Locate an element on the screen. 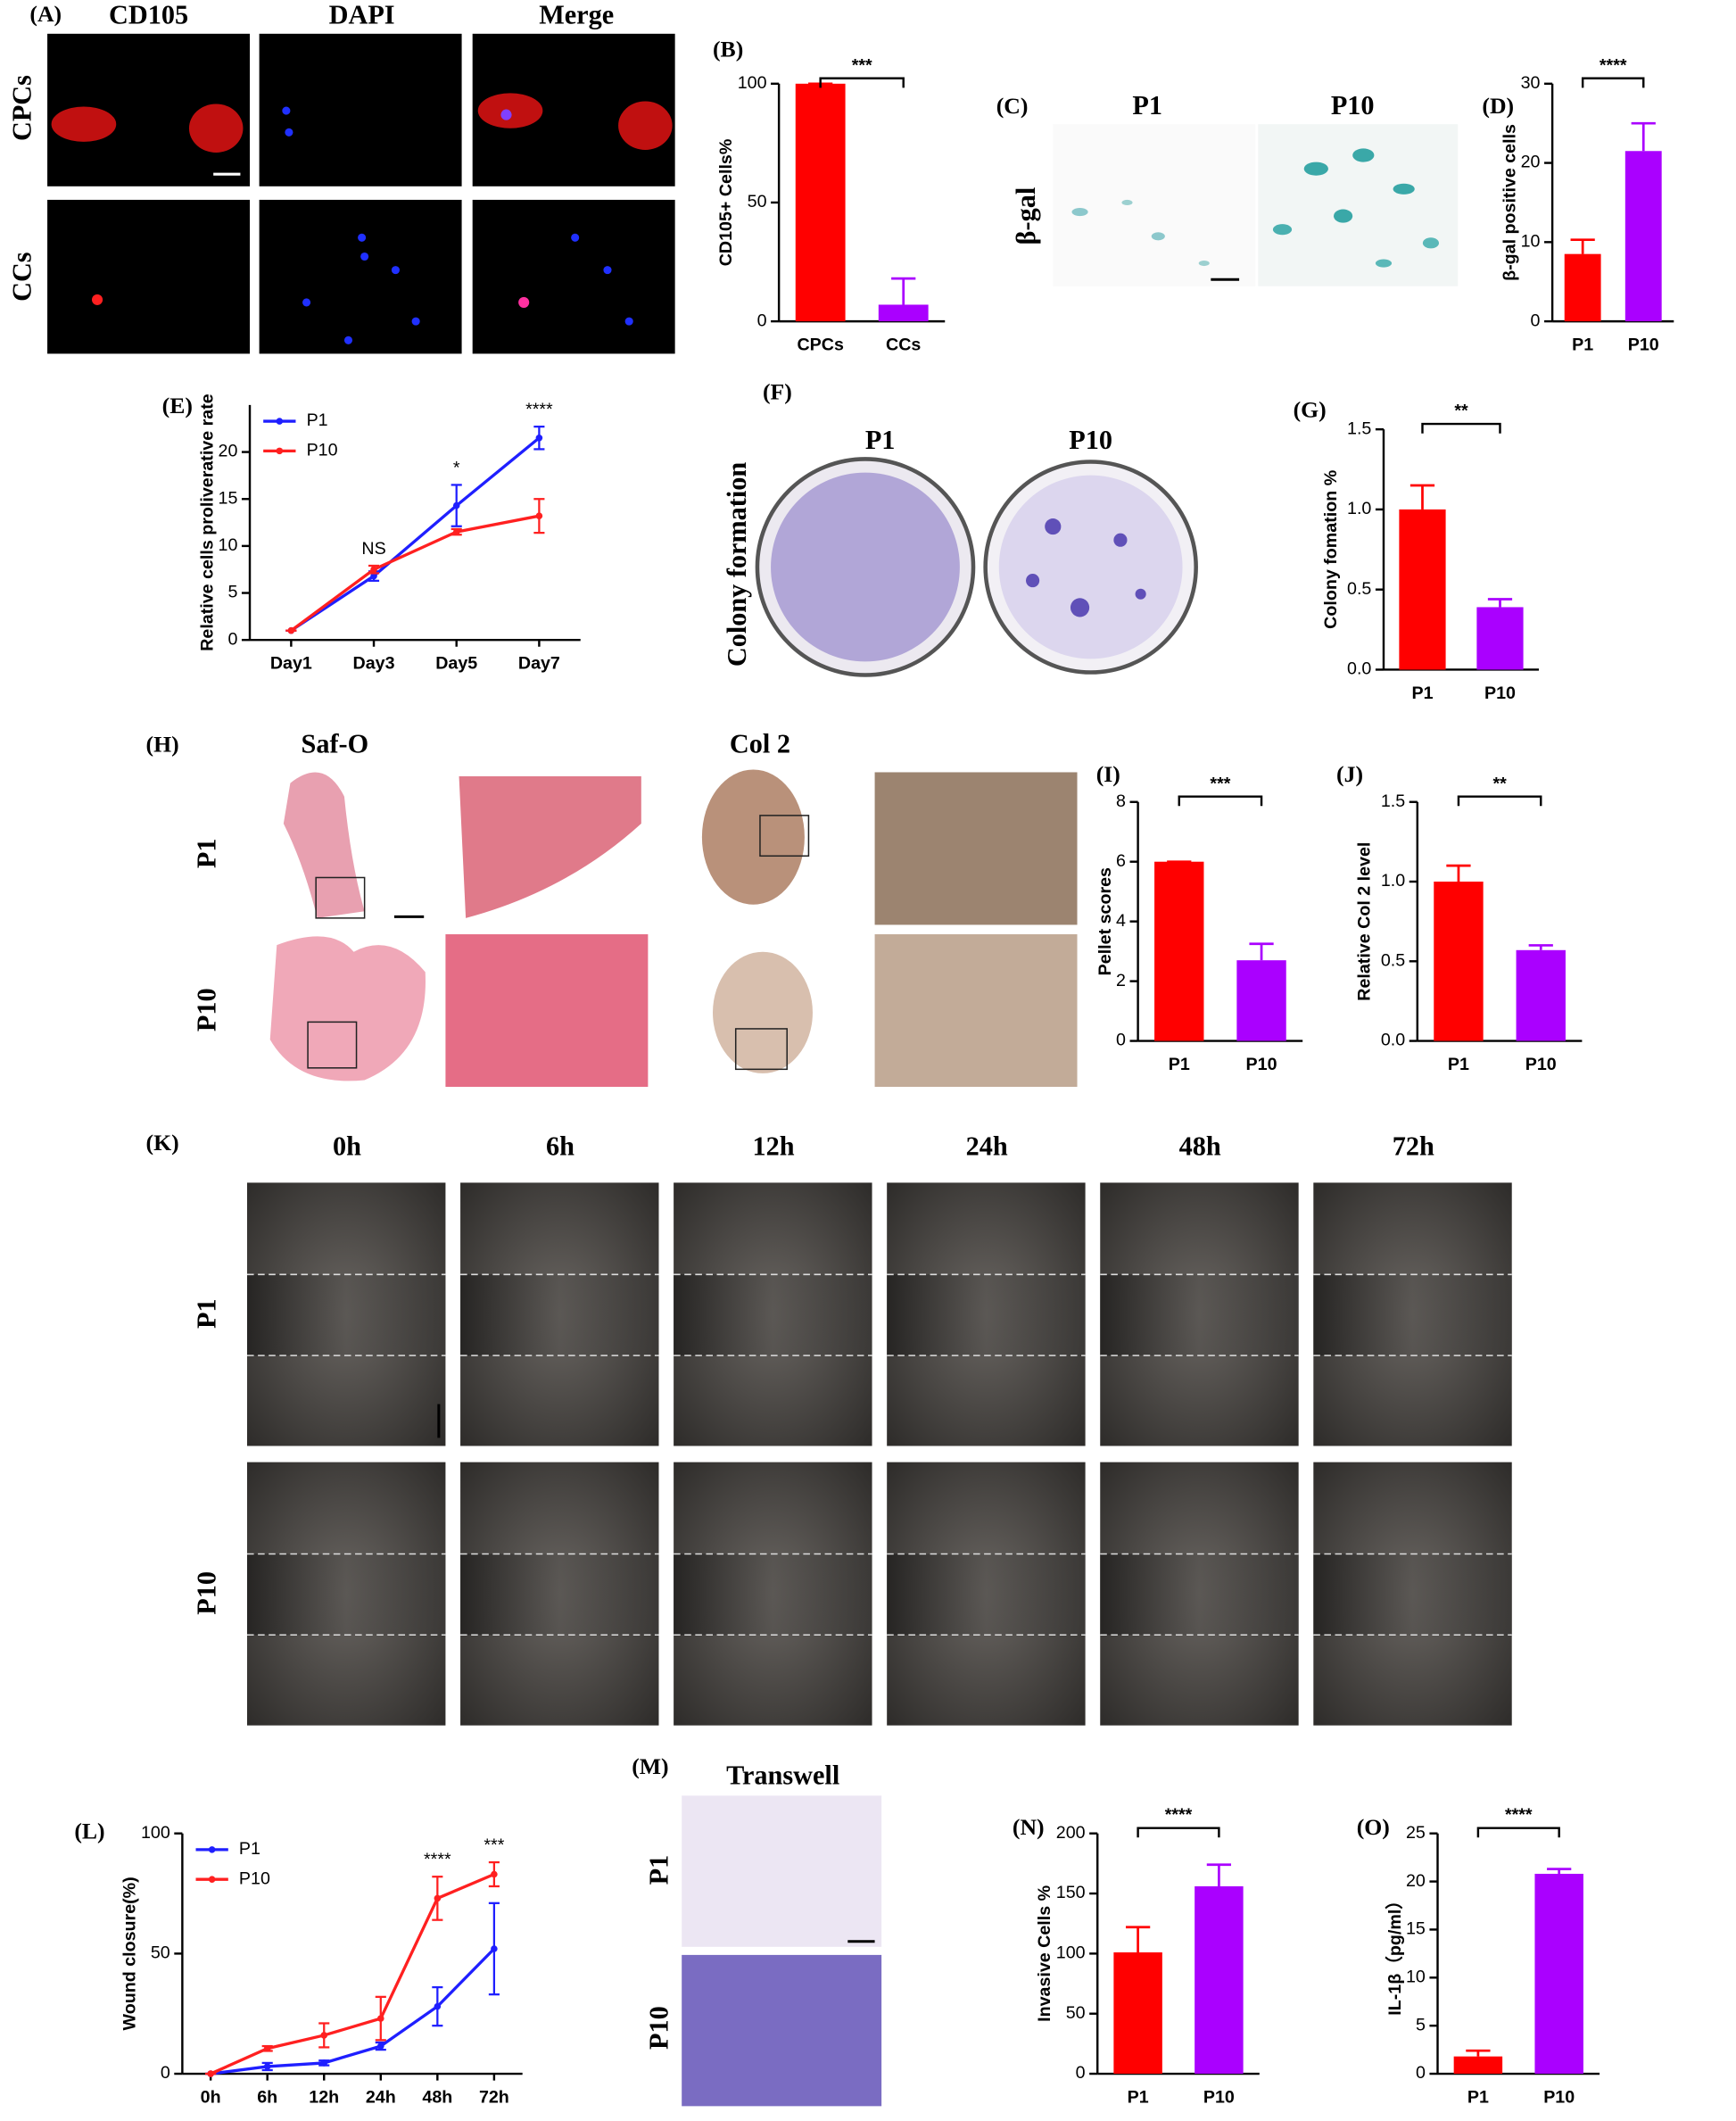  y-tick-label: 25 is located at coordinates (1416, 1833).